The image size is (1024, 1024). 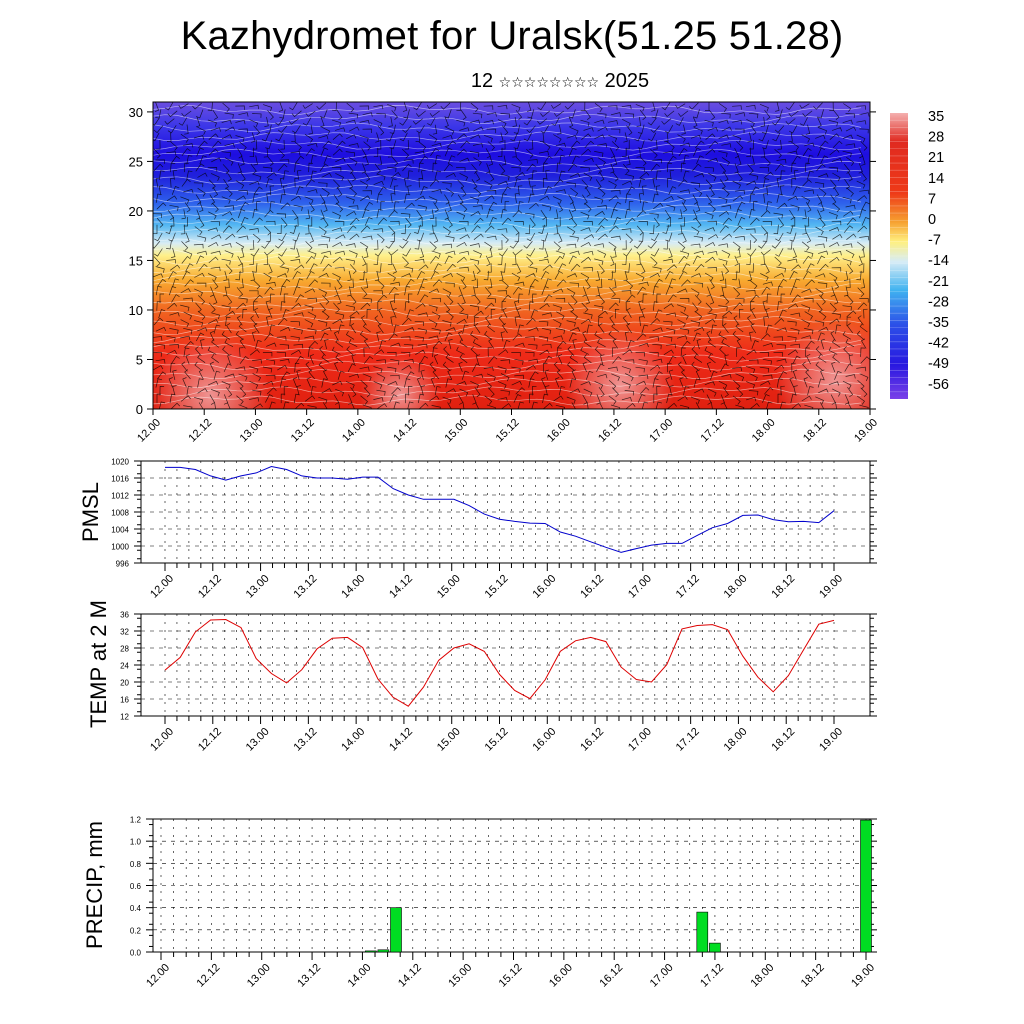 I want to click on xsec-xtick-label: 14.12, so click(x=405, y=431).